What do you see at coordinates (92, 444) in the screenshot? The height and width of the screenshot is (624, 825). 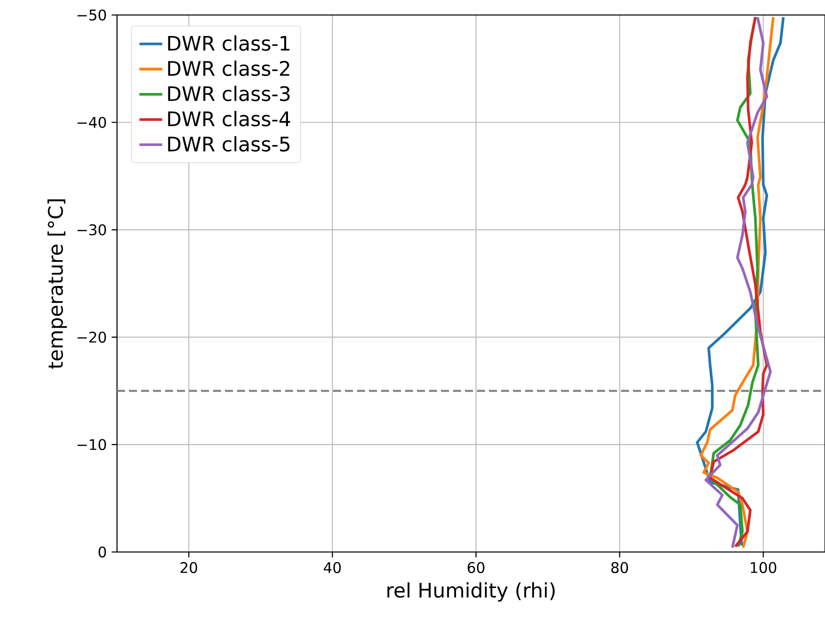 I see `y-tick-label: −10` at bounding box center [92, 444].